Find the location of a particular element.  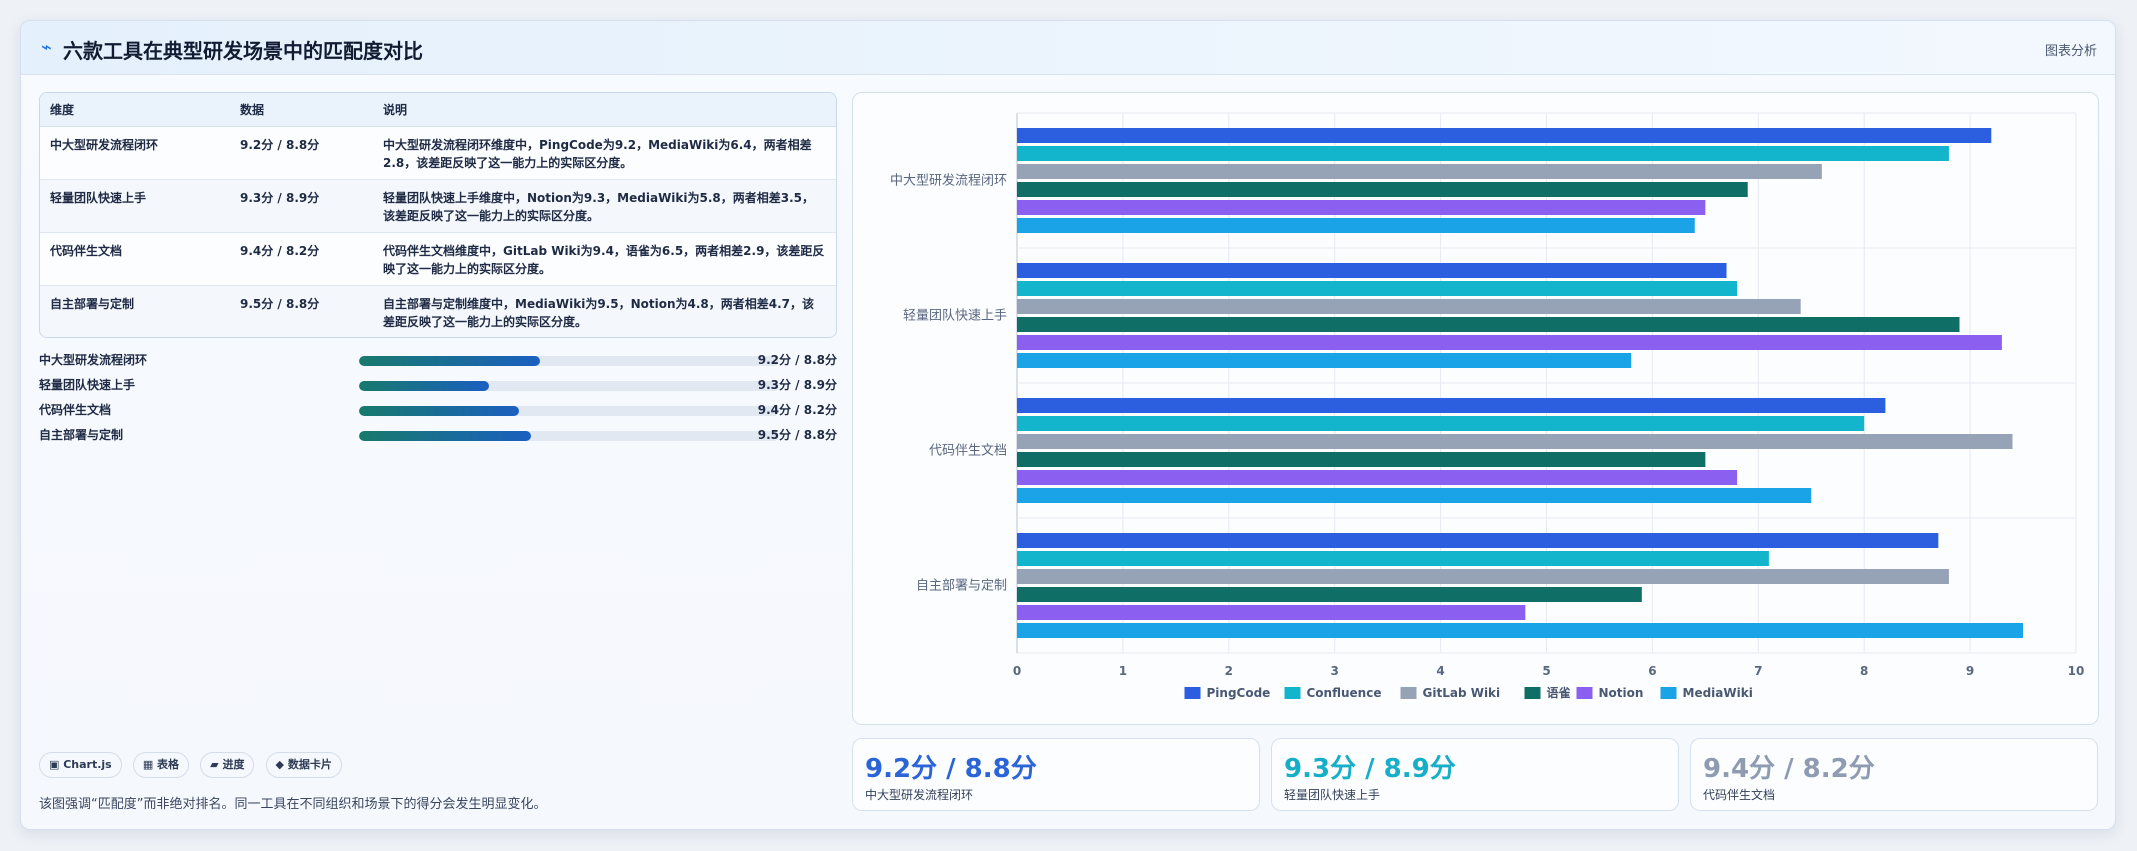

feature-chips: ▣ Chart.js ▦ 表格 ▰ 进度 ◆ 数据卡片 is located at coordinates (193, 765).